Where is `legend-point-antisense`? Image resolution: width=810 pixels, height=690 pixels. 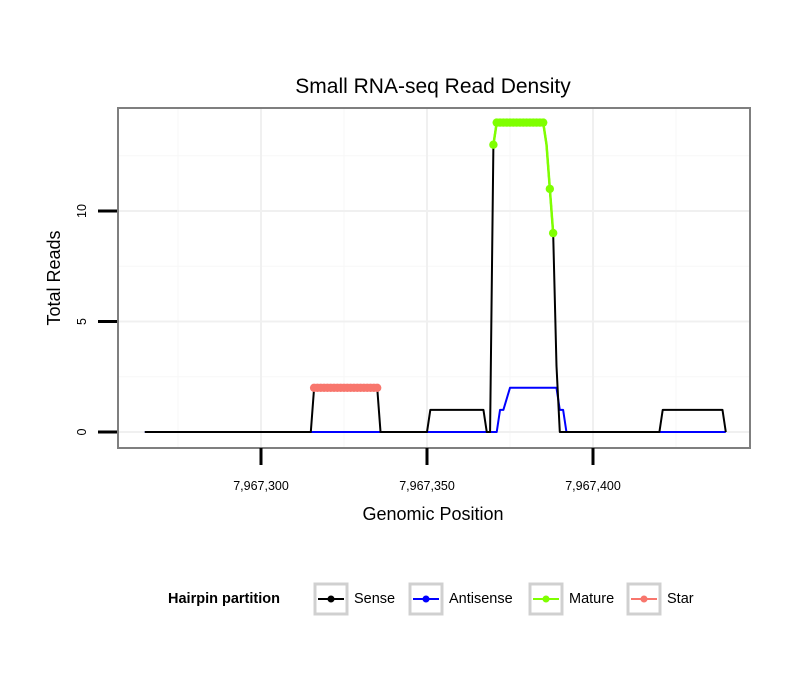 legend-point-antisense is located at coordinates (426, 599).